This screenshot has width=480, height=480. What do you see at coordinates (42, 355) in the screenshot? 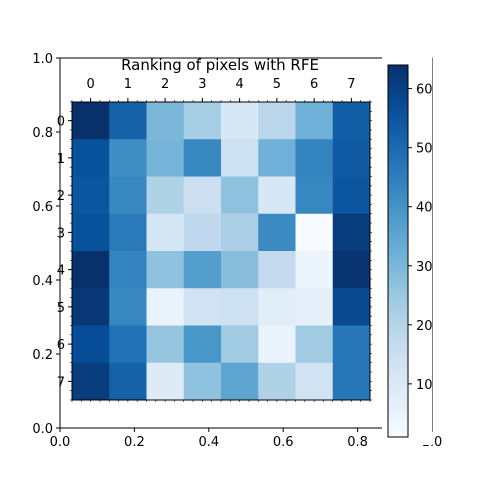
I see `y-tick-label: 0.2` at bounding box center [42, 355].